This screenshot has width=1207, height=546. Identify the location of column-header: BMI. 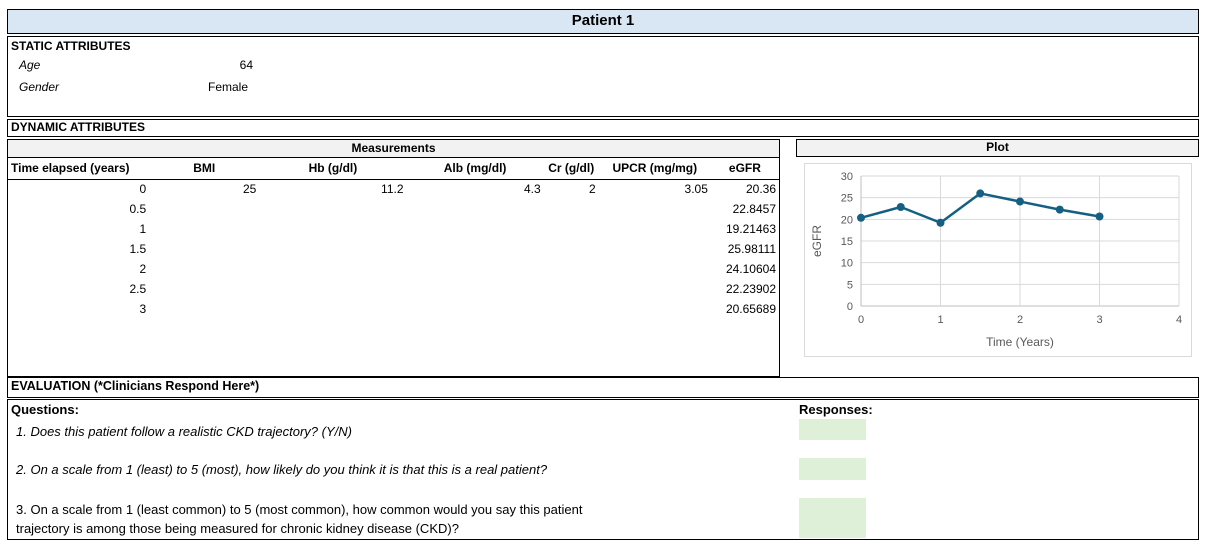
(204, 169).